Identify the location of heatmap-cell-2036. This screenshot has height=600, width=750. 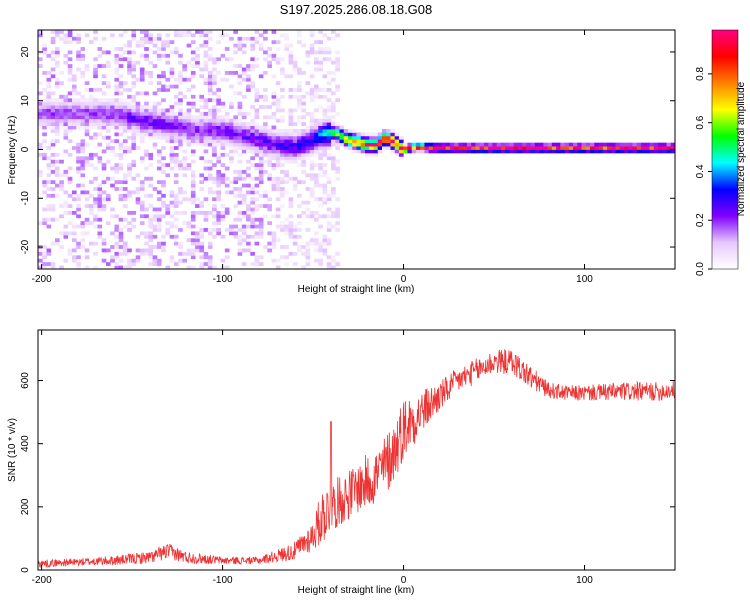
(316, 90).